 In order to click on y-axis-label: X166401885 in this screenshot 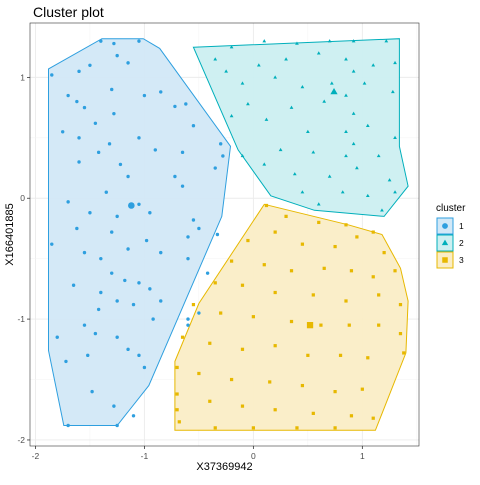, I will do `click(10, 234)`.